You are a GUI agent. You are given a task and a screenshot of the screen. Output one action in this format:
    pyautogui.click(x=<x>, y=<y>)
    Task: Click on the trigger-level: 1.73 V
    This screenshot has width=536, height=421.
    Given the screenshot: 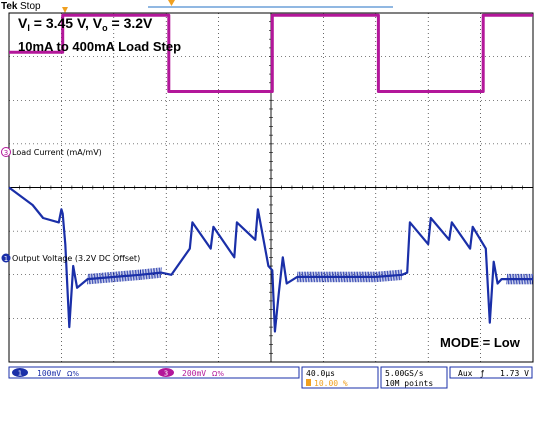 What is the action you would take?
    pyautogui.click(x=514, y=373)
    